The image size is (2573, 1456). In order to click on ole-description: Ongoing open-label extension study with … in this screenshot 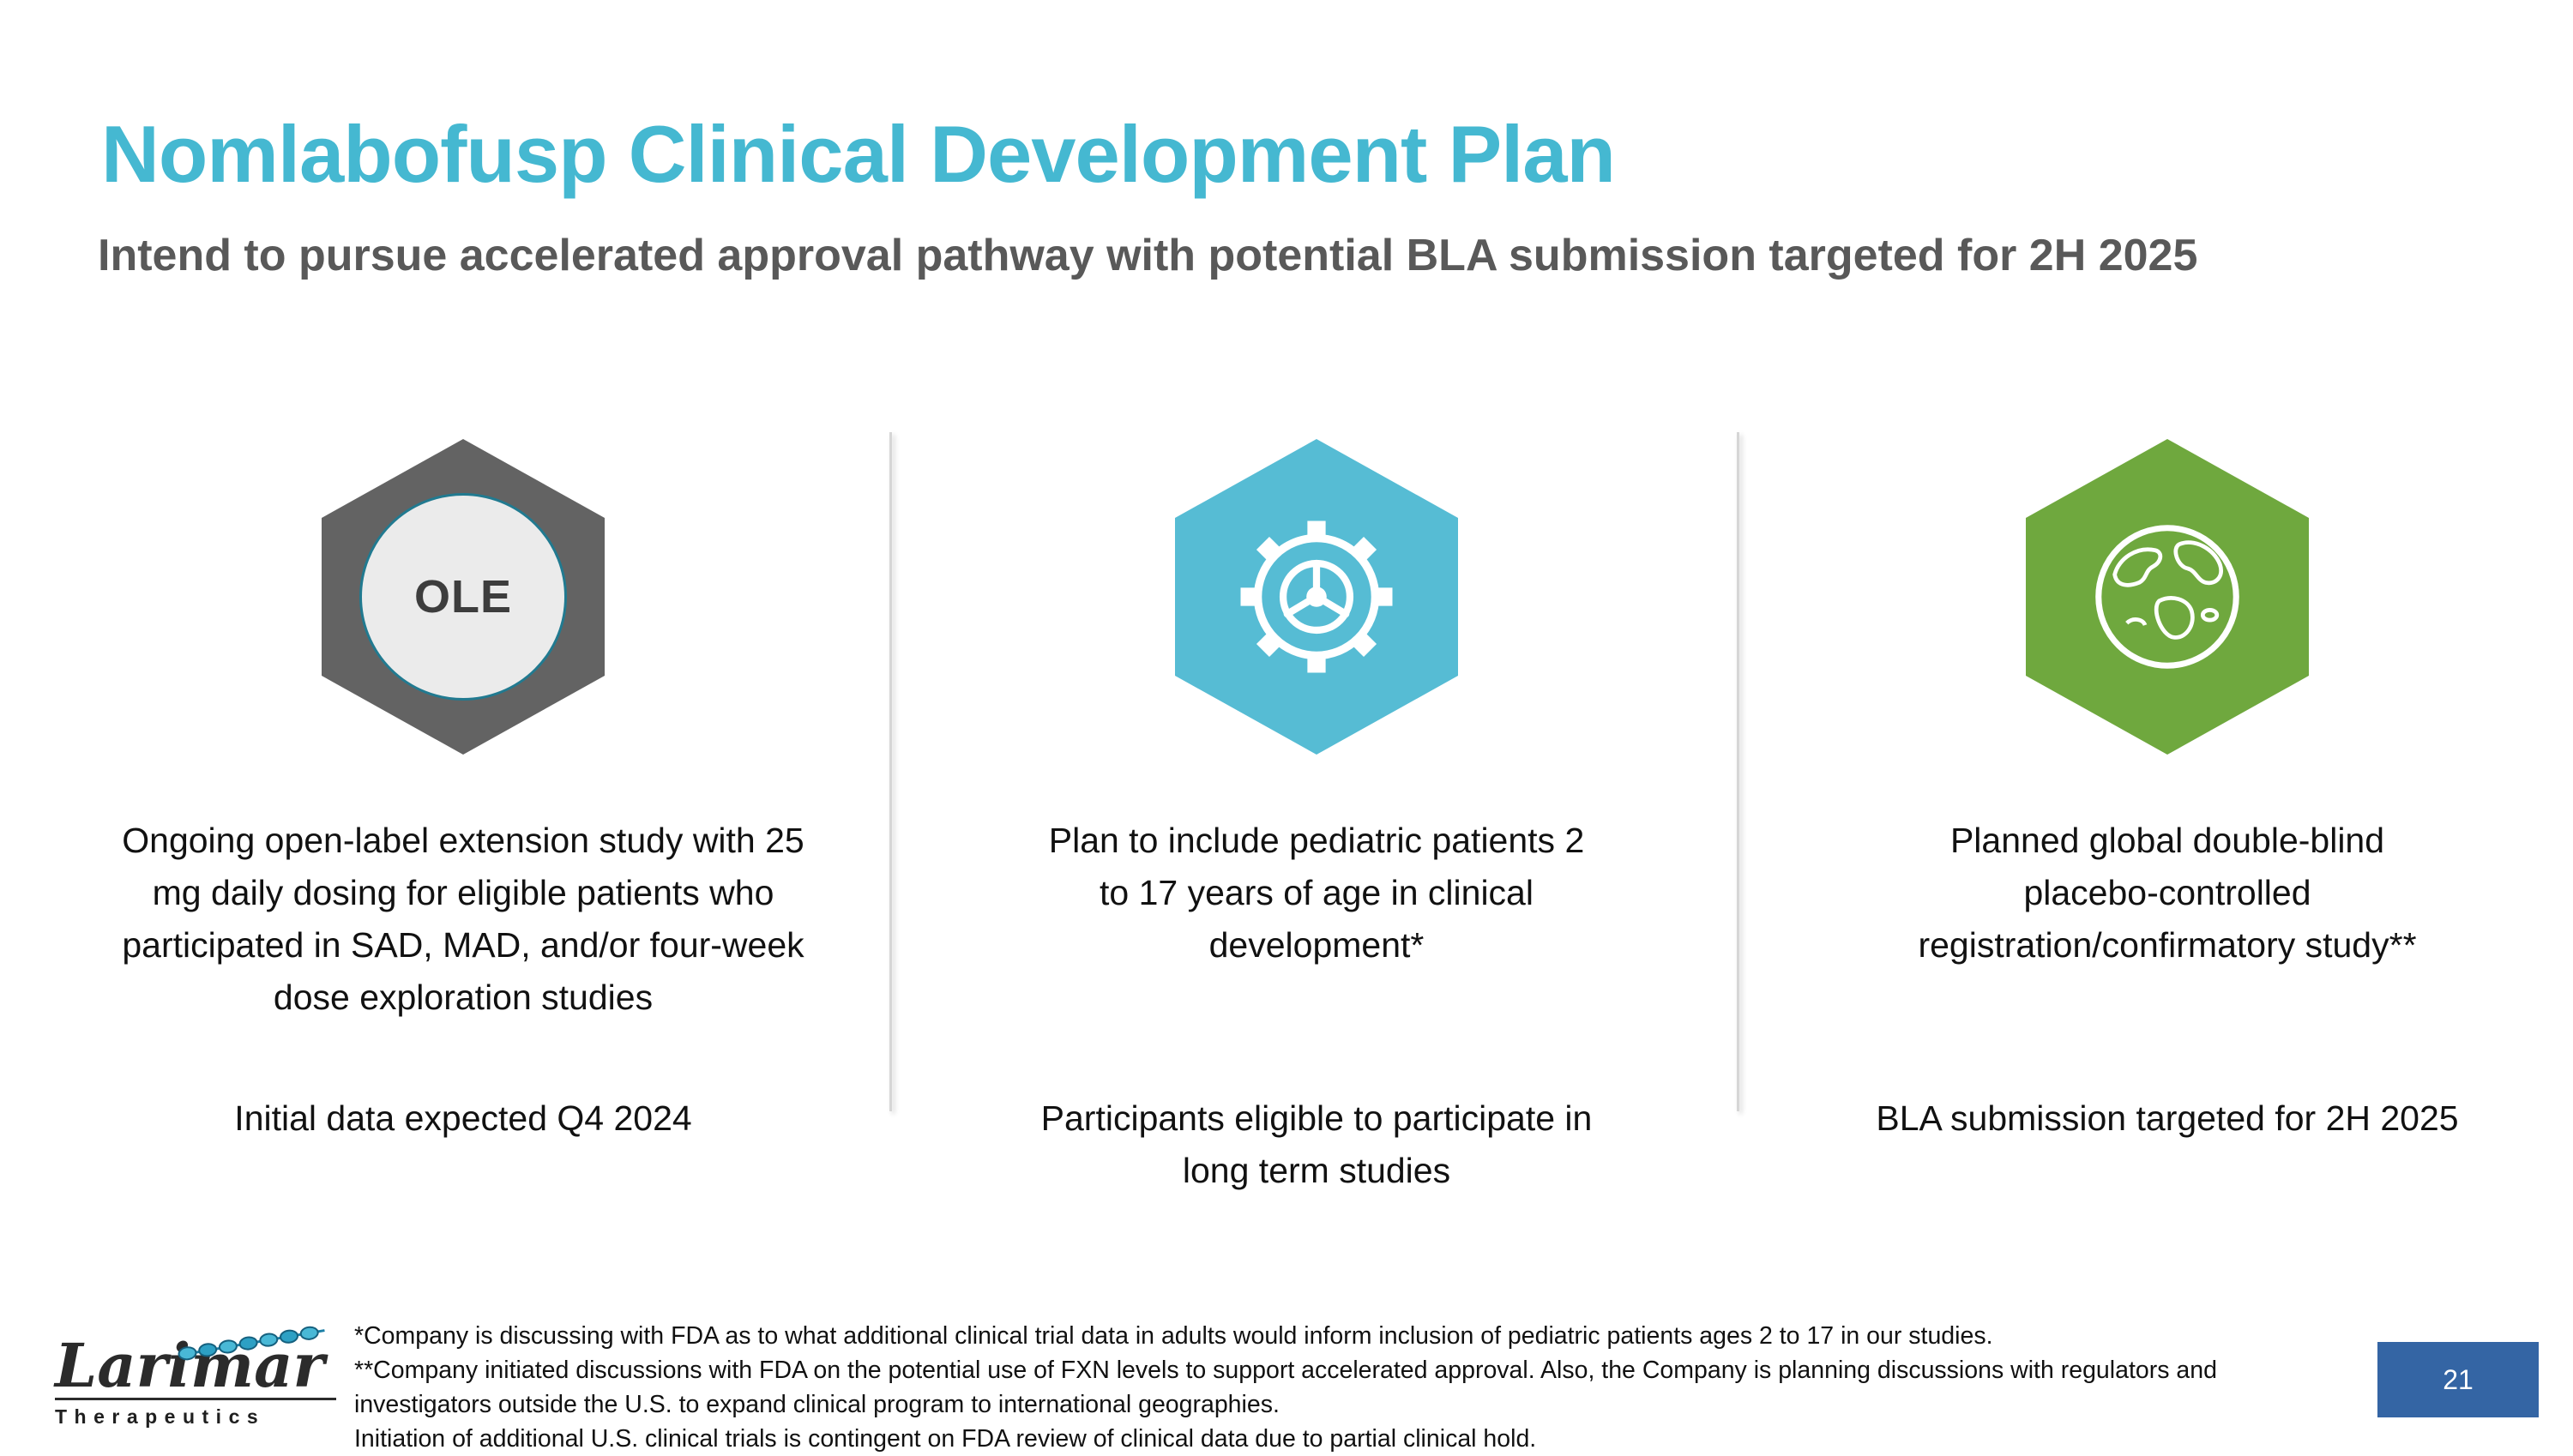, I will do `click(463, 919)`.